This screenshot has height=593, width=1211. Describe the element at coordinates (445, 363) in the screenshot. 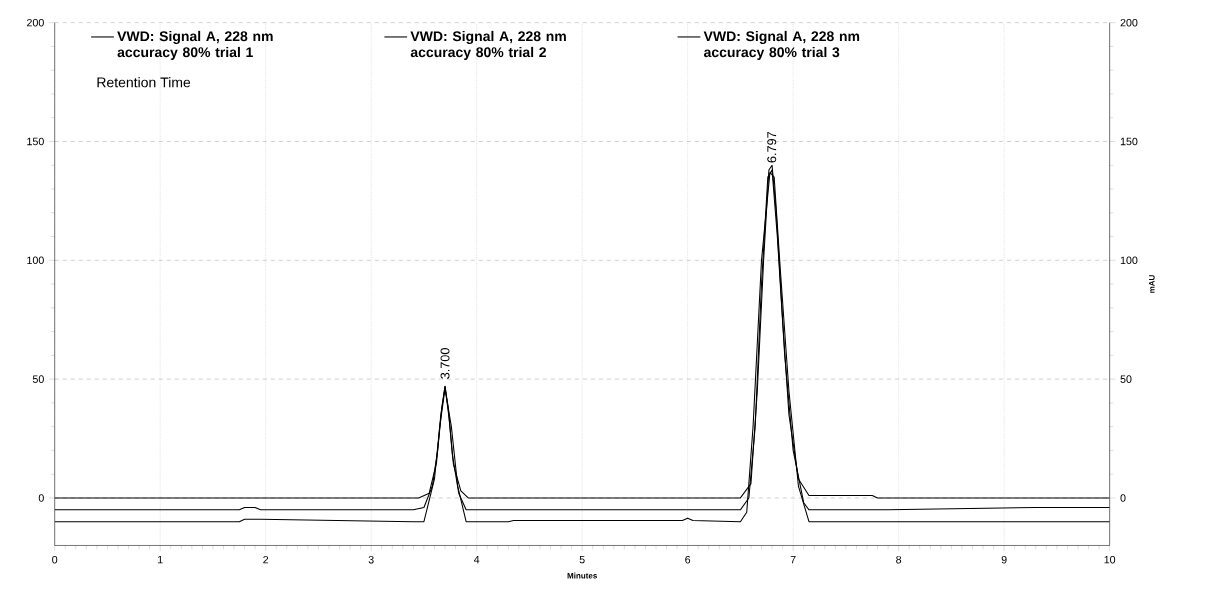

I see `annotation: 3.700` at that location.